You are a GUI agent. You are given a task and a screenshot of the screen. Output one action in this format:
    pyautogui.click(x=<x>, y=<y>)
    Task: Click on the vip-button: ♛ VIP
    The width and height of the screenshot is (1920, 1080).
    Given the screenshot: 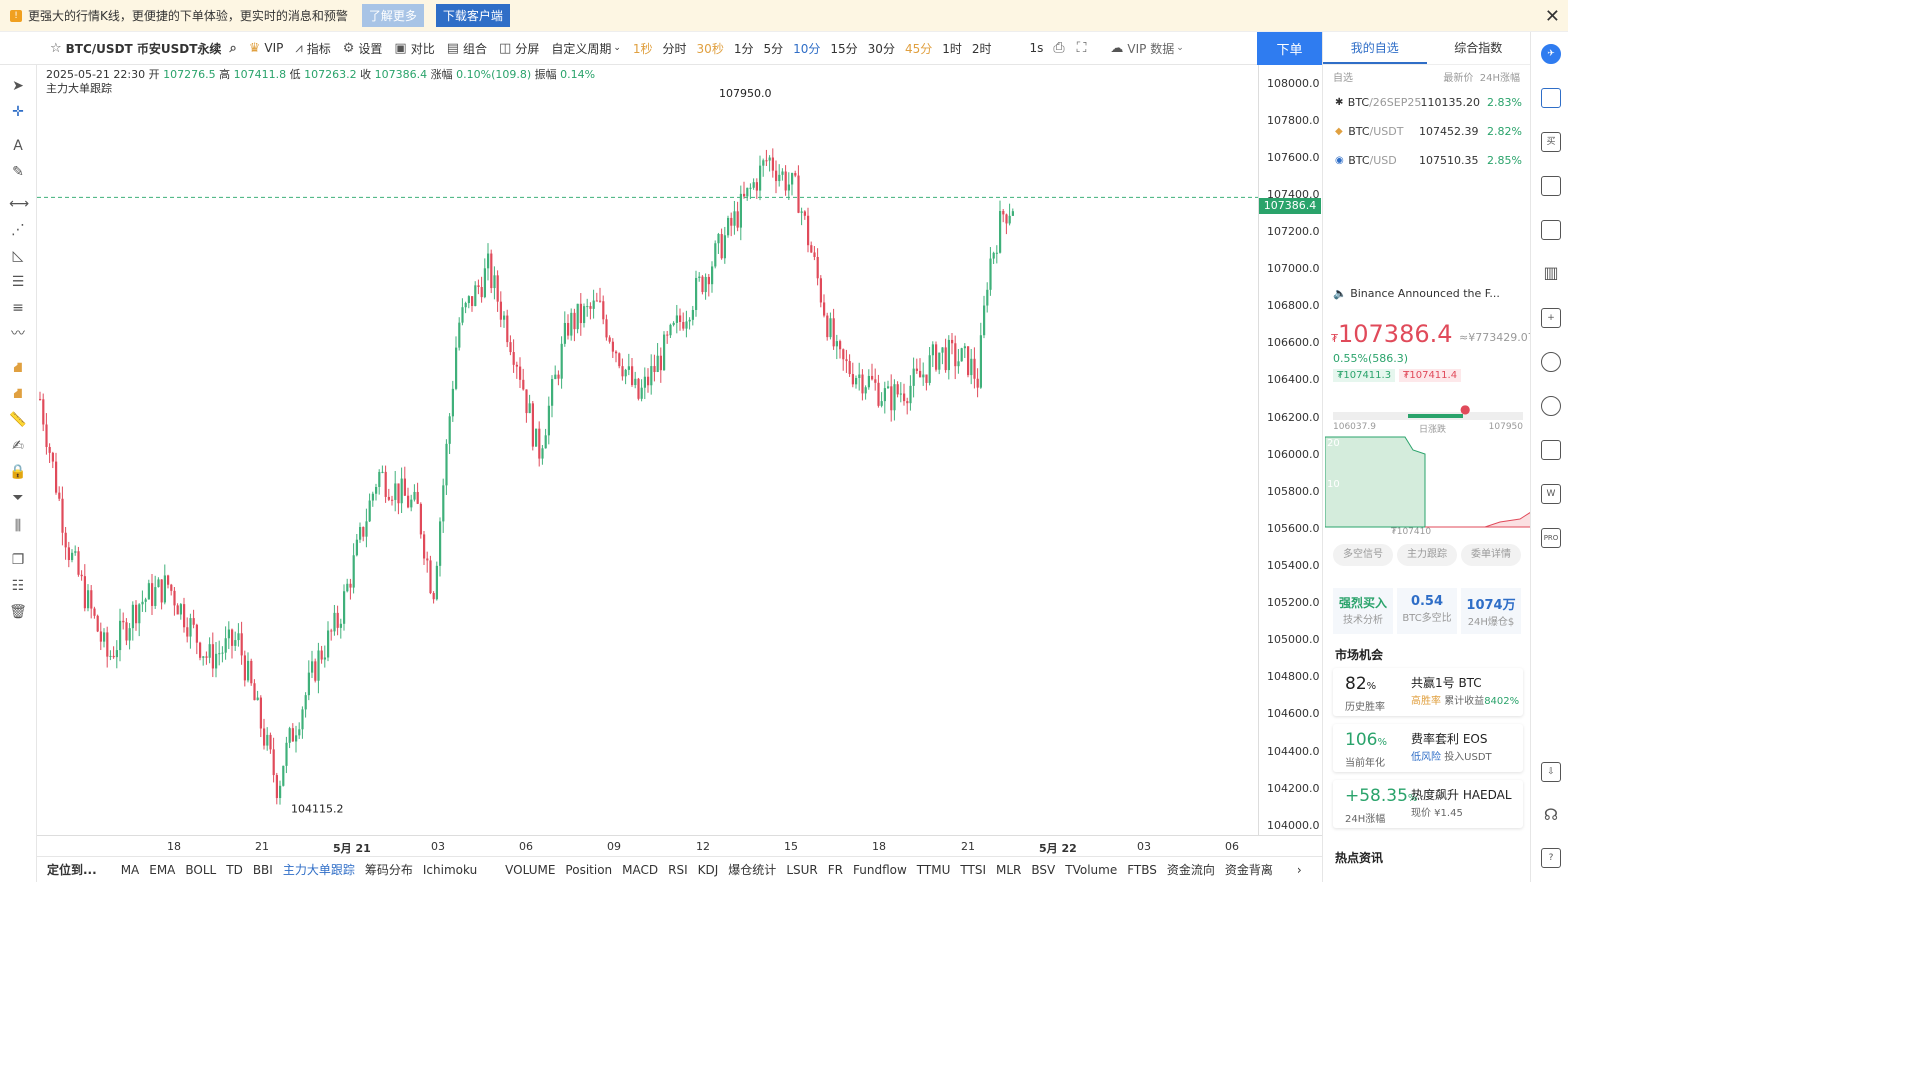 What is the action you would take?
    pyautogui.click(x=266, y=48)
    